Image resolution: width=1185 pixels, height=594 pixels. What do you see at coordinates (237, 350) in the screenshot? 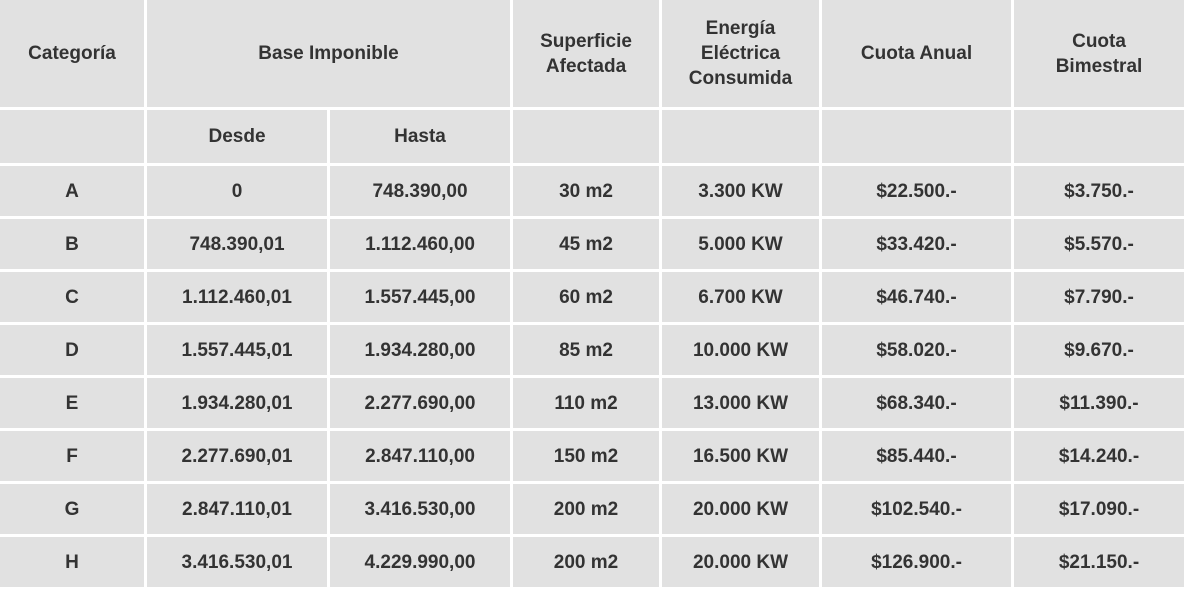
I see `data-cell: 1.557.445,01` at bounding box center [237, 350].